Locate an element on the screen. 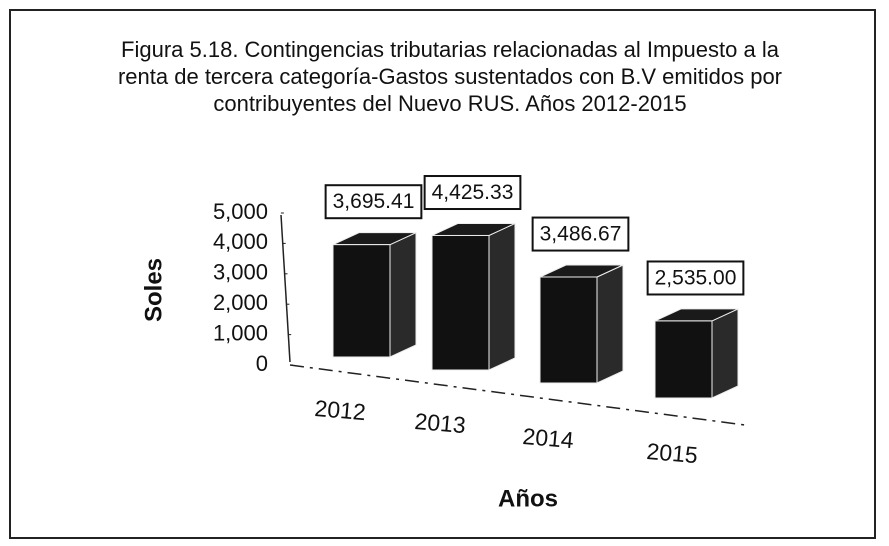 The width and height of the screenshot is (889, 546). value-label: 3,695.41 is located at coordinates (374, 201).